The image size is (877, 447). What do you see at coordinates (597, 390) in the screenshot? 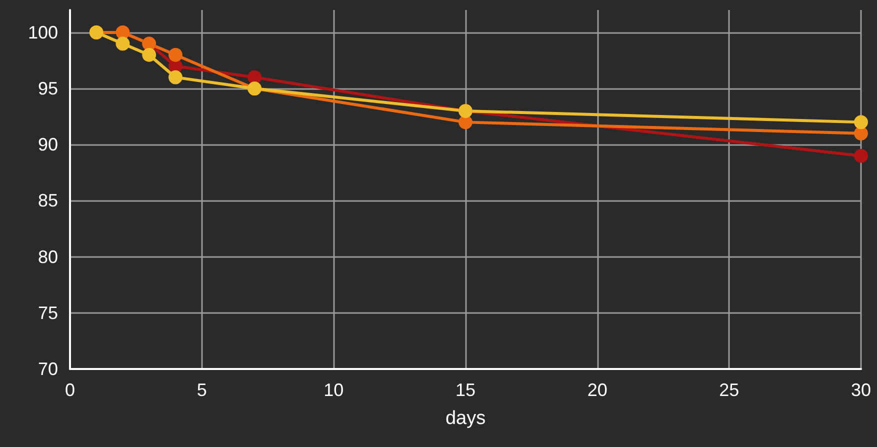
I see `x-tick-label: 20` at bounding box center [597, 390].